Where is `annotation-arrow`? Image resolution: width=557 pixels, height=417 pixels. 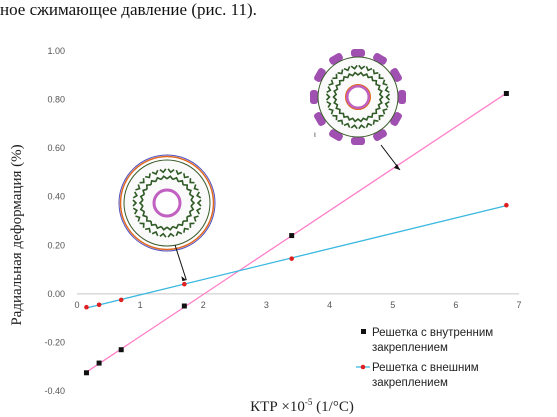 annotation-arrow is located at coordinates (180, 262).